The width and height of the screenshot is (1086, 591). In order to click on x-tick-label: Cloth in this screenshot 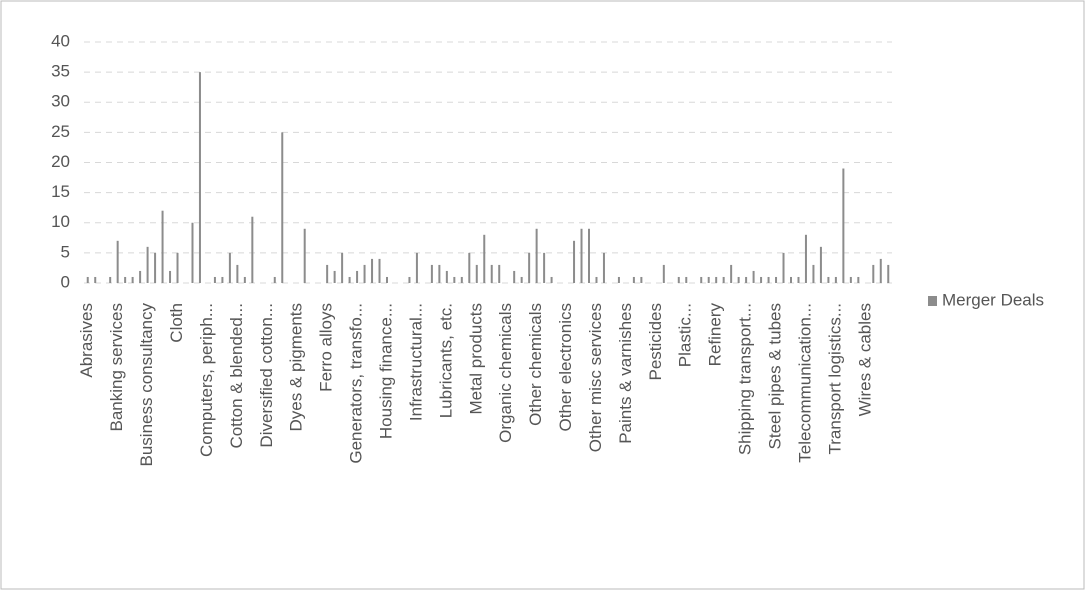, I will do `click(176, 323)`.